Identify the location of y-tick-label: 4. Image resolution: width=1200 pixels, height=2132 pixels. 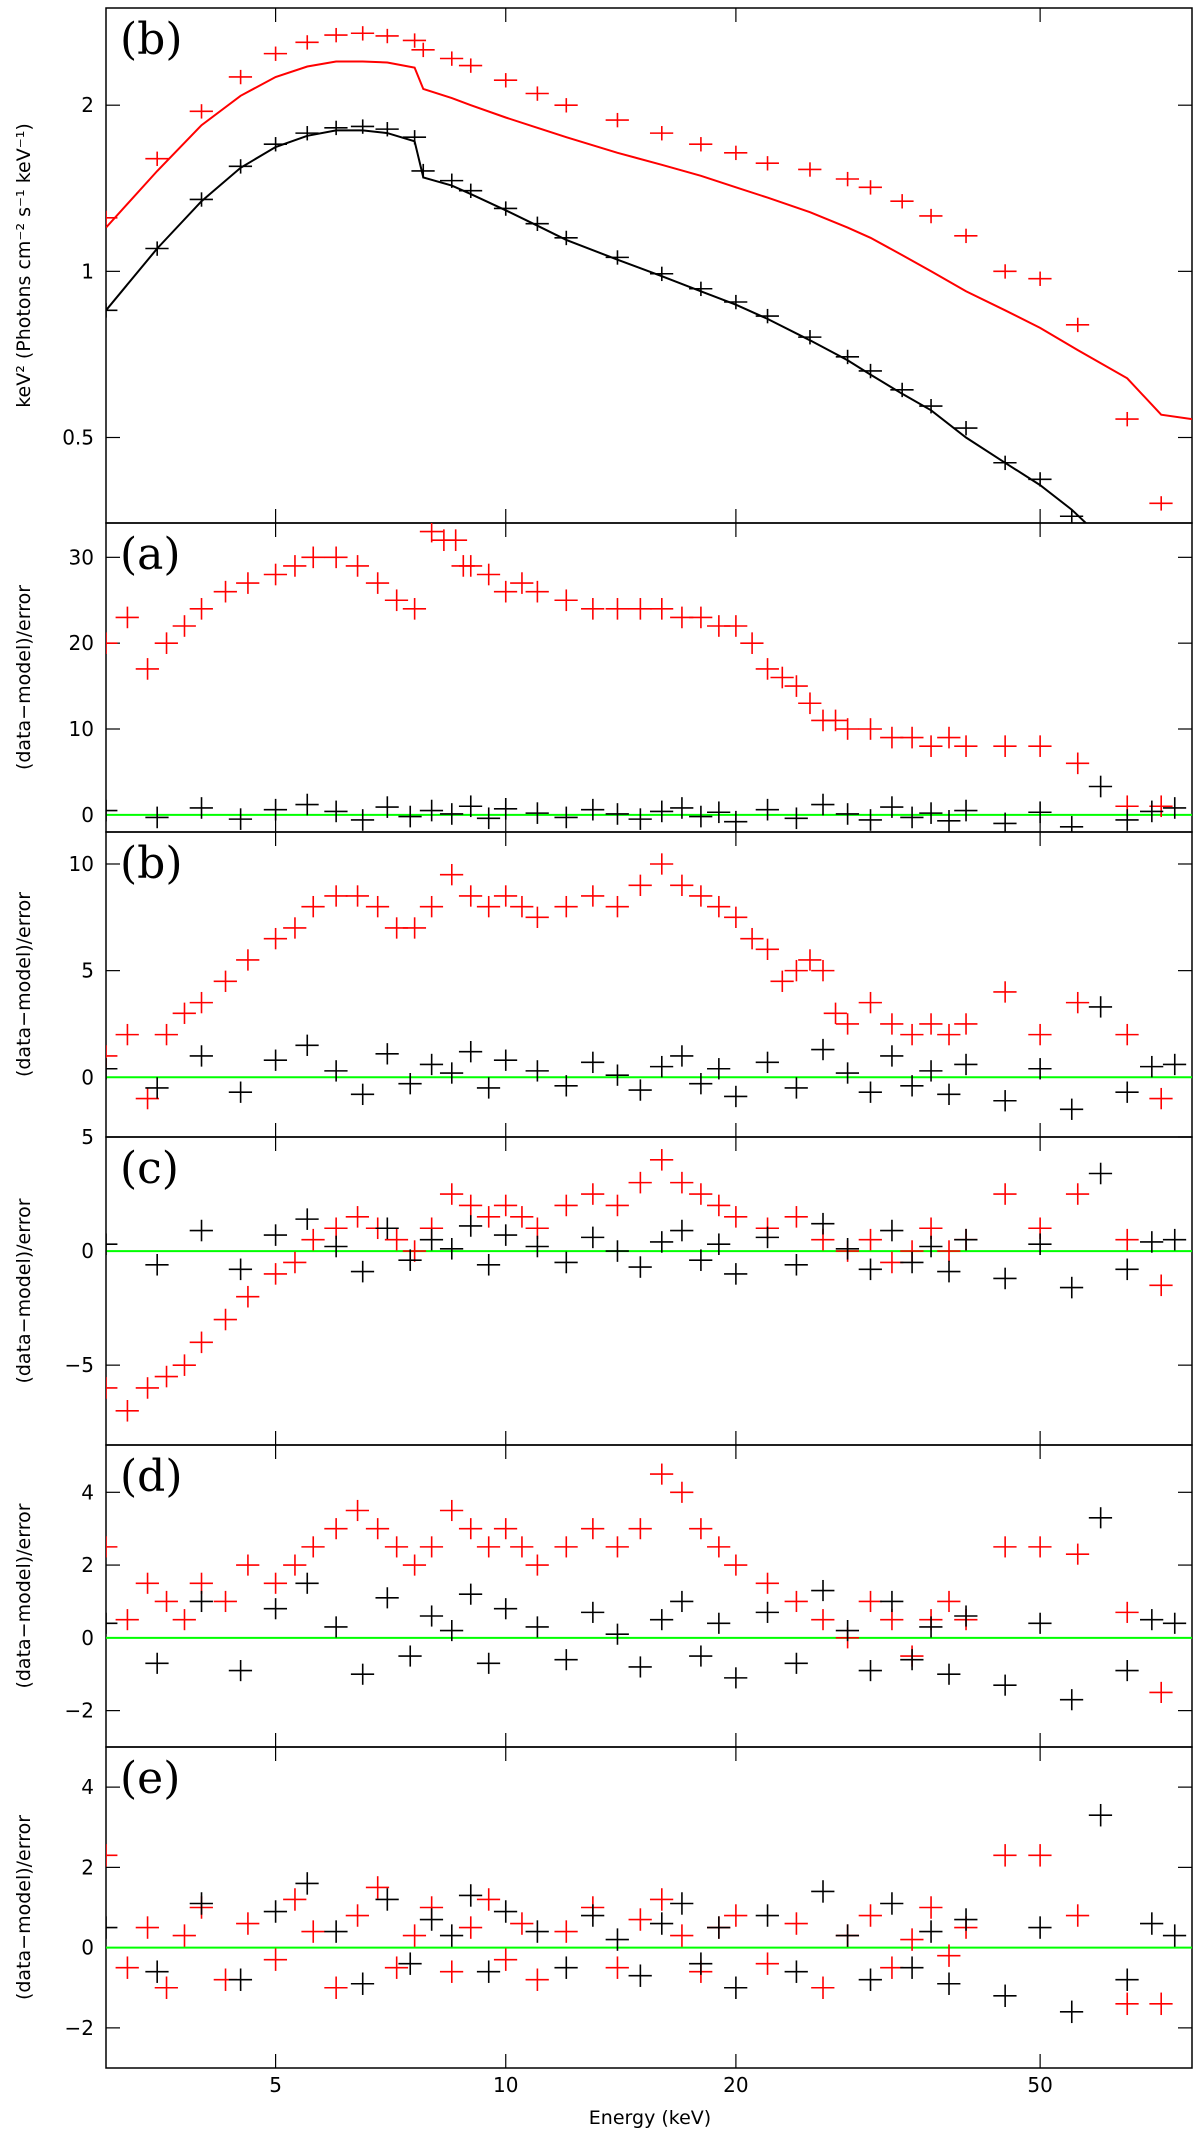
(87, 1492).